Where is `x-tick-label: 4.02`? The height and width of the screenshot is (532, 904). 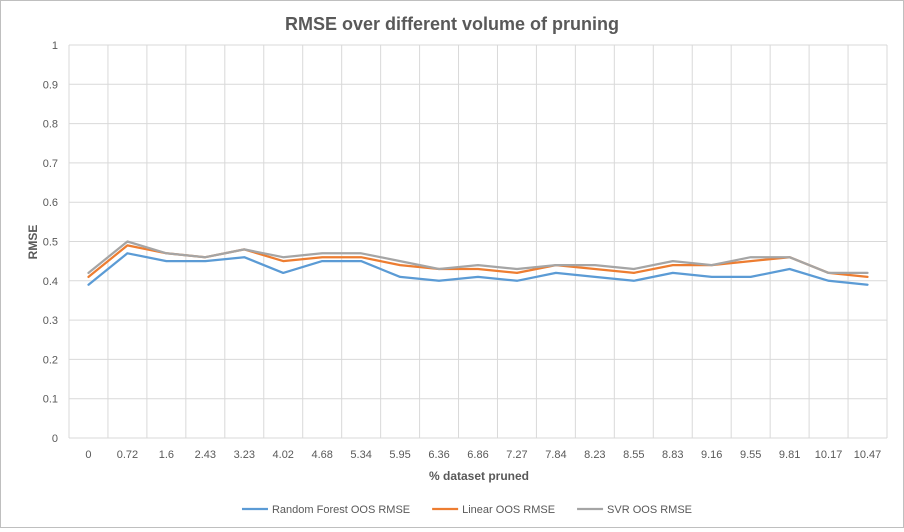 x-tick-label: 4.02 is located at coordinates (283, 455).